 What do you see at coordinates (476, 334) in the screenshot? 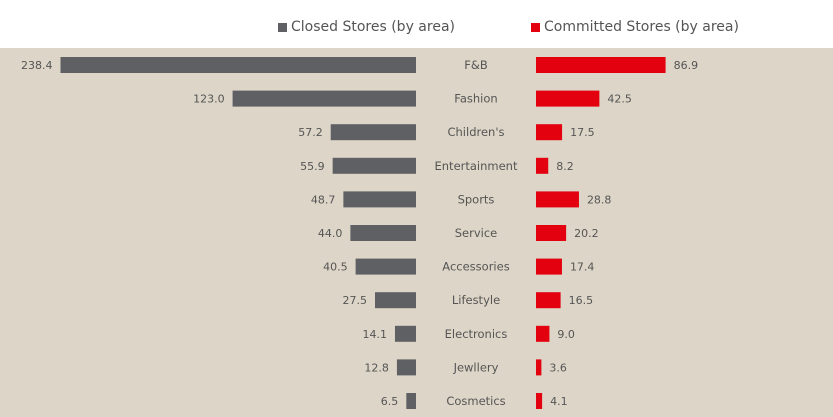
I see `category-label-electronics: Electronics` at bounding box center [476, 334].